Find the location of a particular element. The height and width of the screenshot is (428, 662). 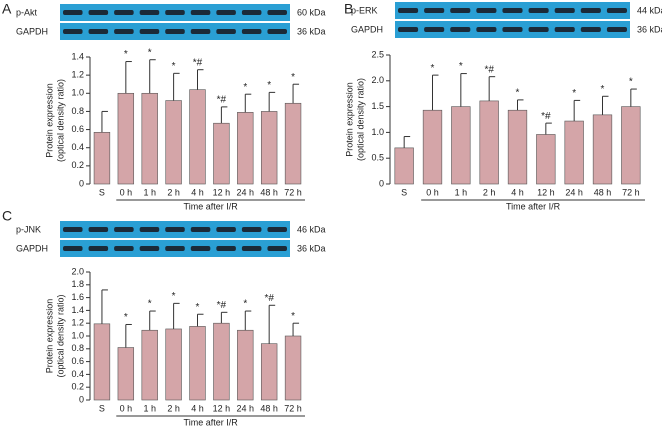

y-tick-label: 0.4 is located at coordinates (77, 374).